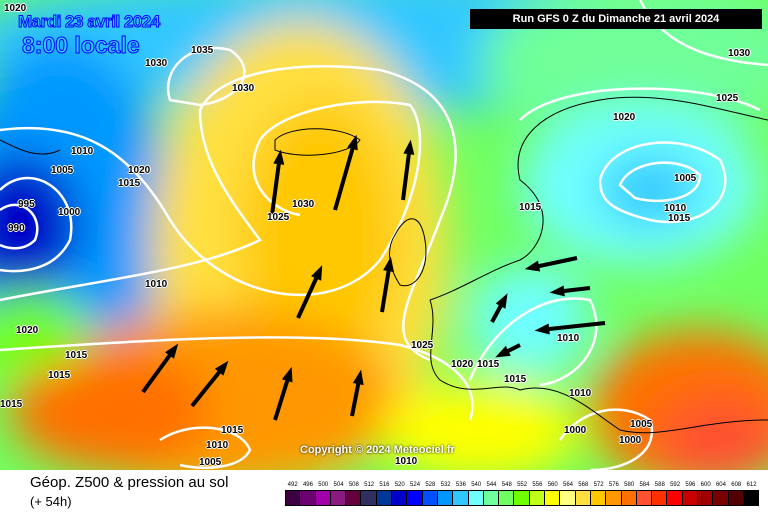  Describe the element at coordinates (598, 493) in the screenshot. I see `legend-entry: 572` at that location.